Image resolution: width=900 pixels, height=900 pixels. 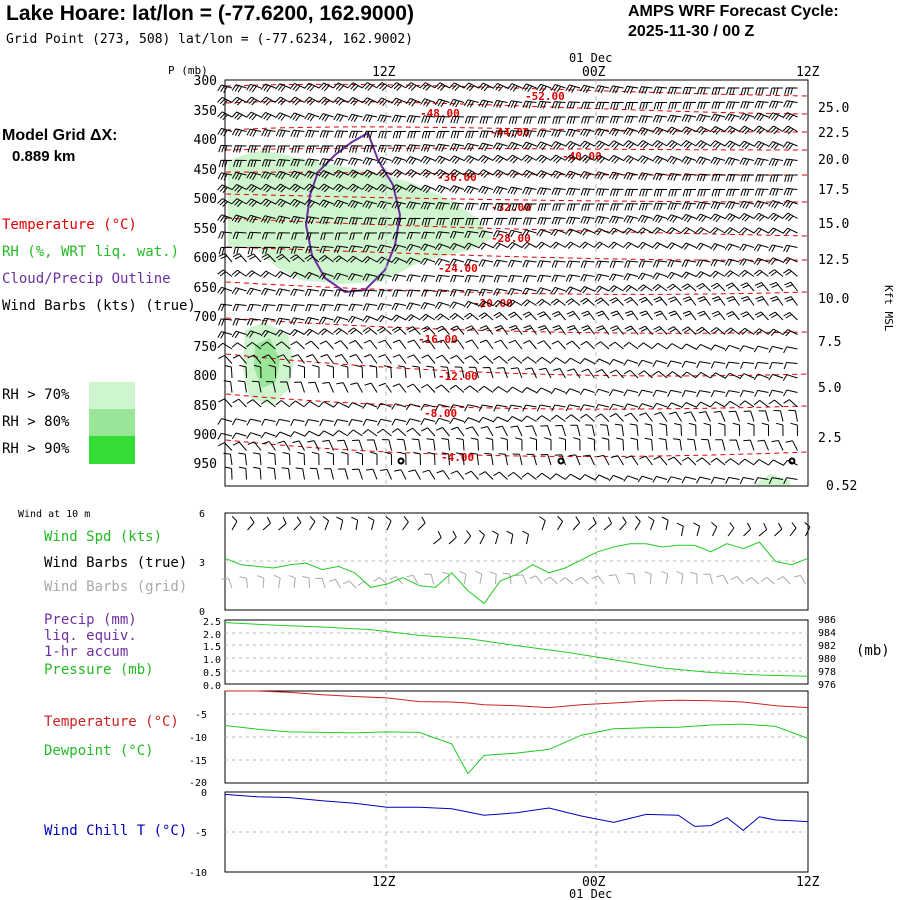 I want to click on wind-panel-frame, so click(x=516, y=561).